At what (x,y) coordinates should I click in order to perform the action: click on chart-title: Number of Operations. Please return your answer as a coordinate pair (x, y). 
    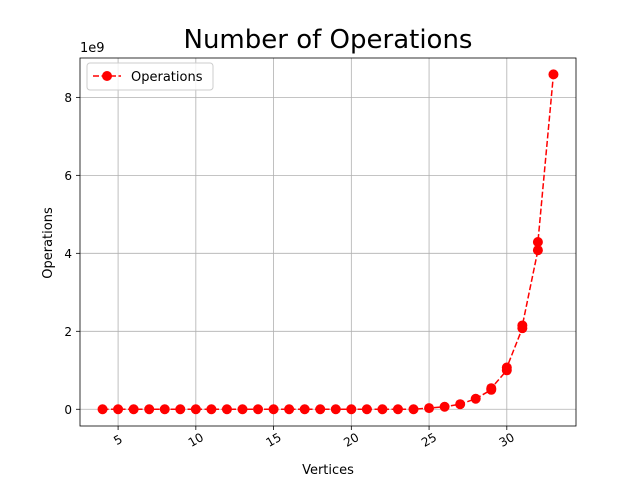
    Looking at the image, I should click on (328, 40).